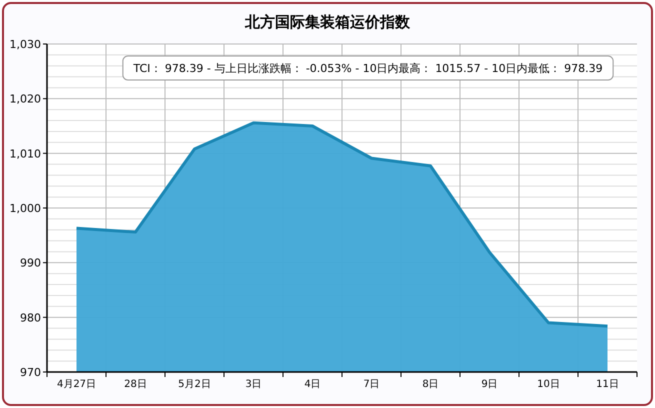  I want to click on y-tick-label: 990, so click(30, 263).